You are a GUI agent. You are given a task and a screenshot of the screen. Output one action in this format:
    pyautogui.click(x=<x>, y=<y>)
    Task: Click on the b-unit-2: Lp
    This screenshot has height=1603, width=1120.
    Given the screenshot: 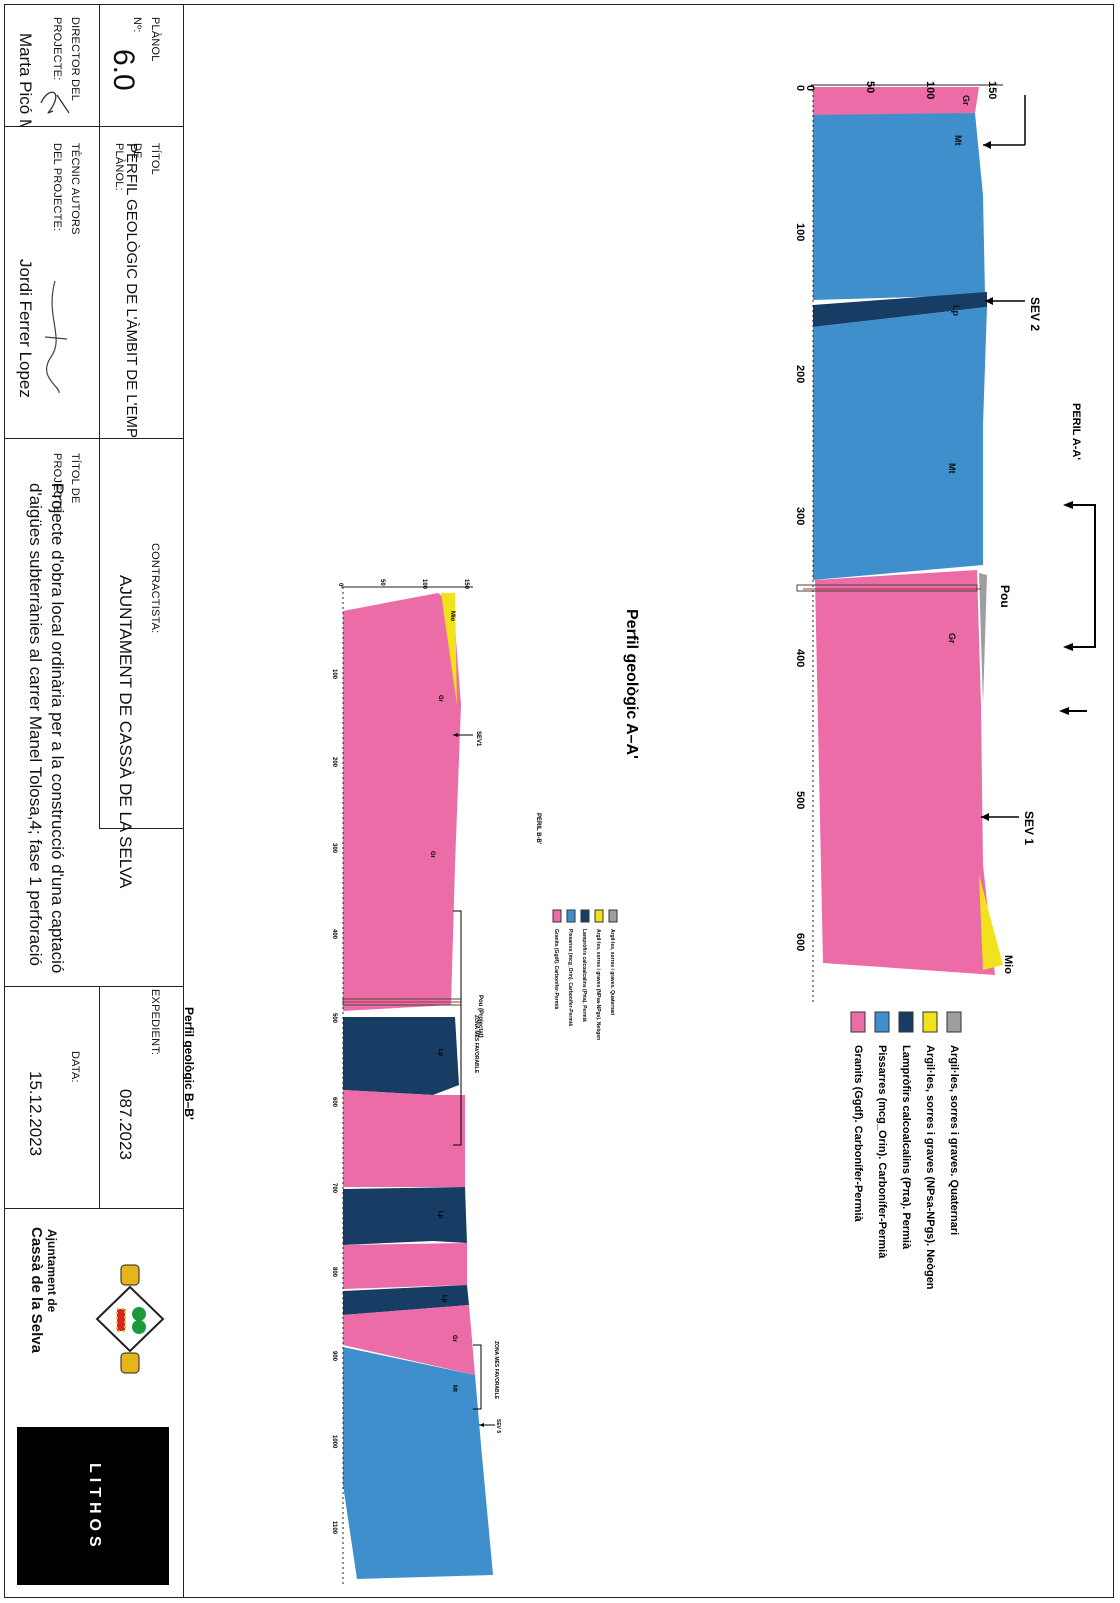 What is the action you would take?
    pyautogui.click(x=440, y=1053)
    